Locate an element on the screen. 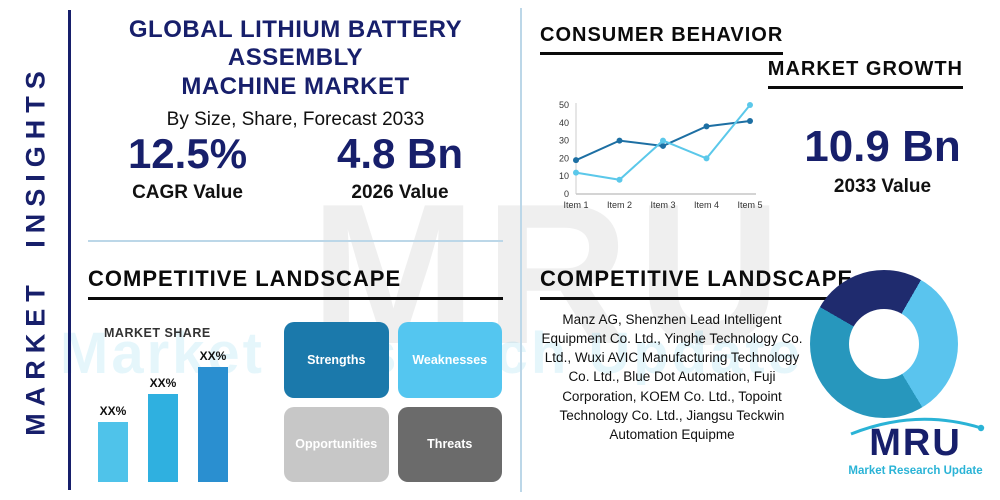 This screenshot has width=1000, height=500. sidebar-vertical-line is located at coordinates (69, 250).